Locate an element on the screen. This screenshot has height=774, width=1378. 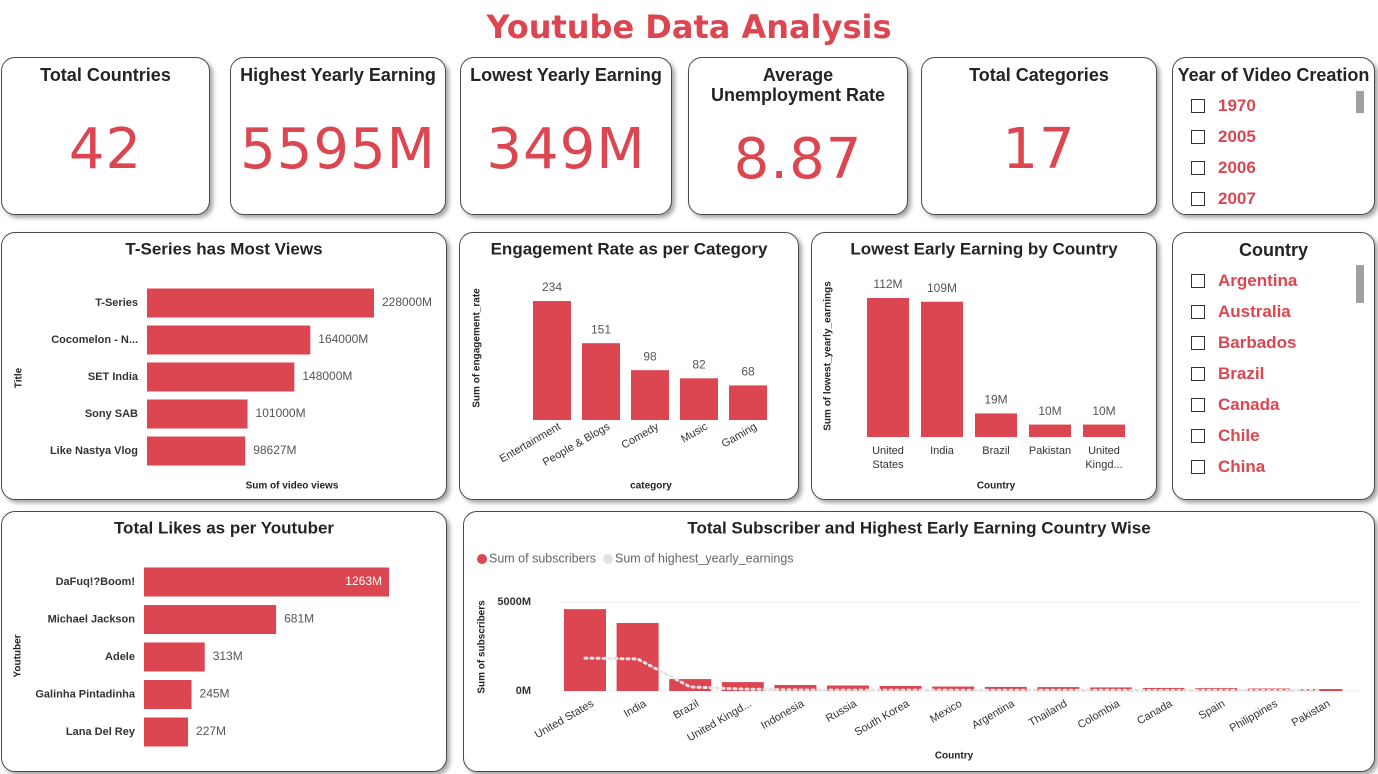
legend-swatch is located at coordinates (482, 559).